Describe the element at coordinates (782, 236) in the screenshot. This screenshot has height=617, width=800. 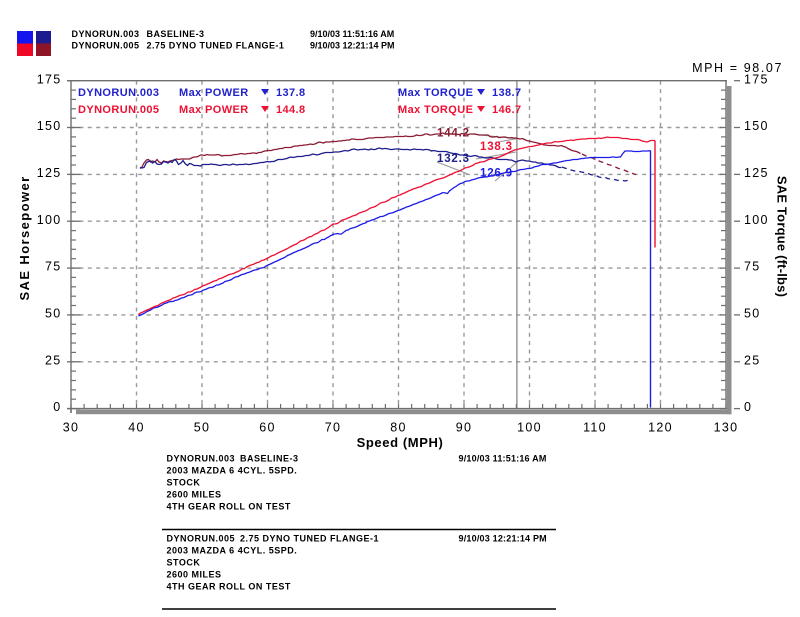
I see `svg-text: SAE Torque (ft-lbs)` at that location.